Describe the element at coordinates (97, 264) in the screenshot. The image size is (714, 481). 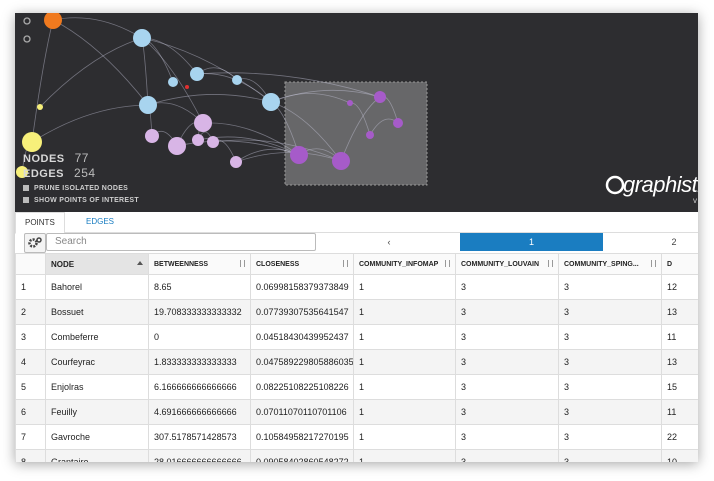
I see `column-header: NODE` at that location.